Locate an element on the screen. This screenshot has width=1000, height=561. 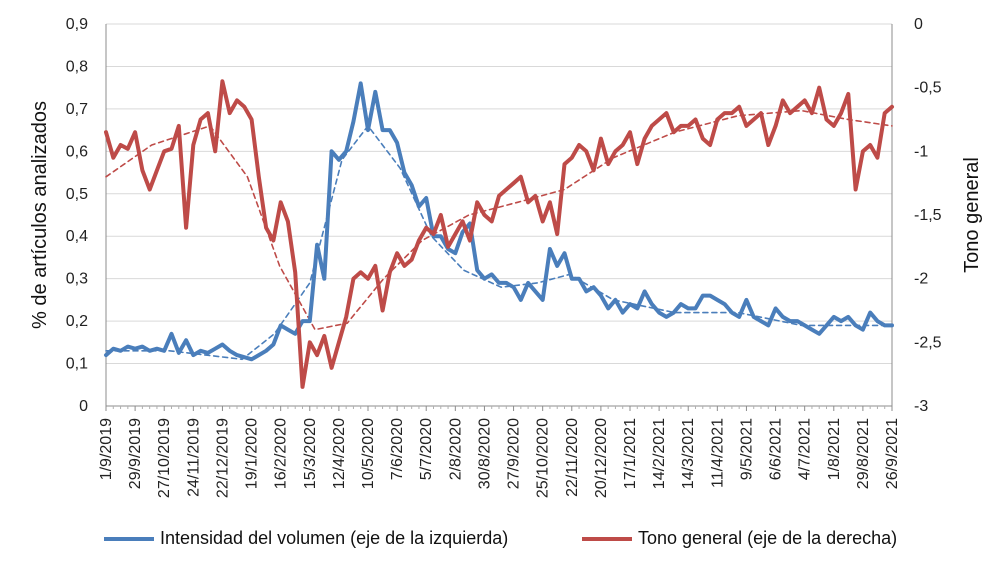
x-tick-label: 4/7/2021 is located at coordinates (805, 449).